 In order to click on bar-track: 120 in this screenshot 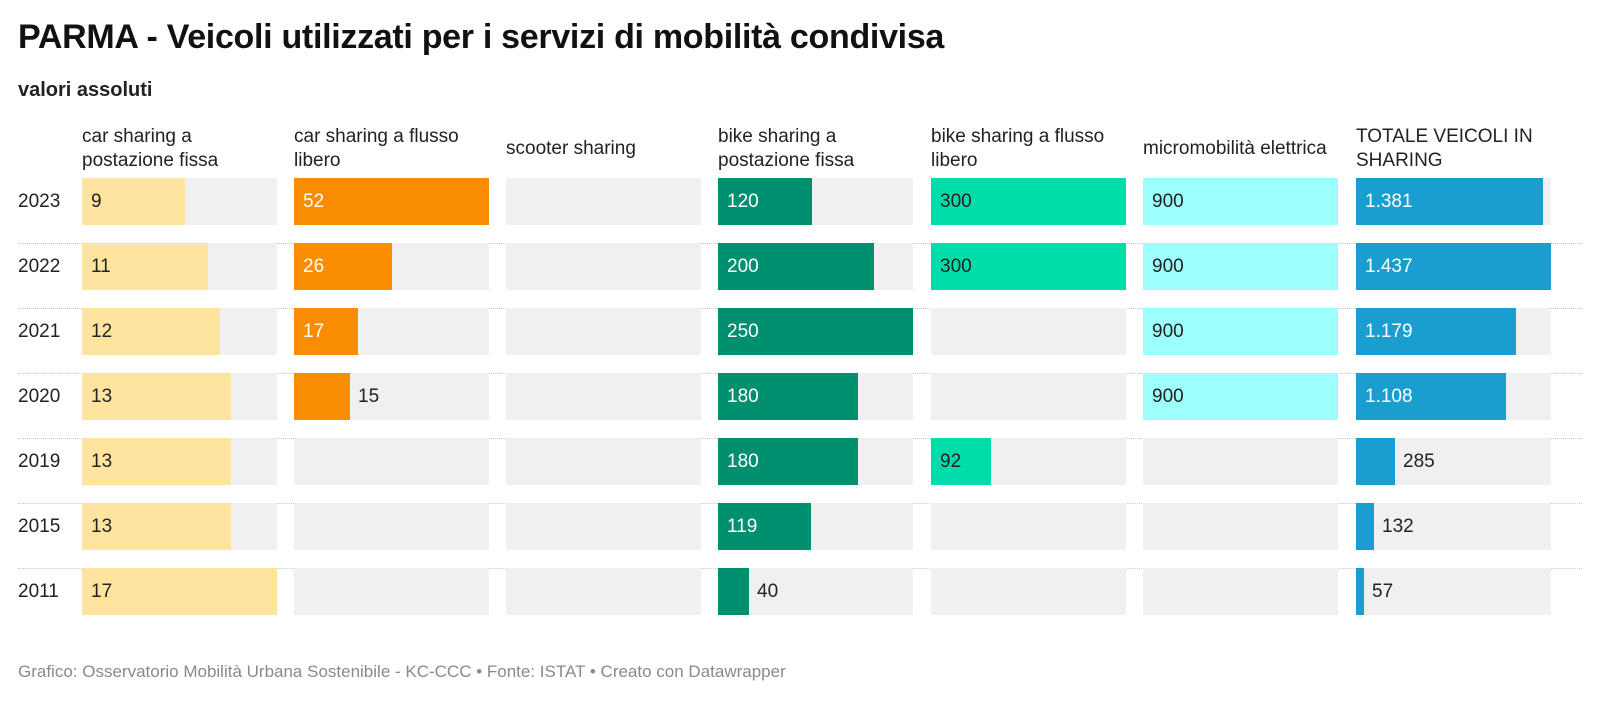, I will do `click(815, 201)`.